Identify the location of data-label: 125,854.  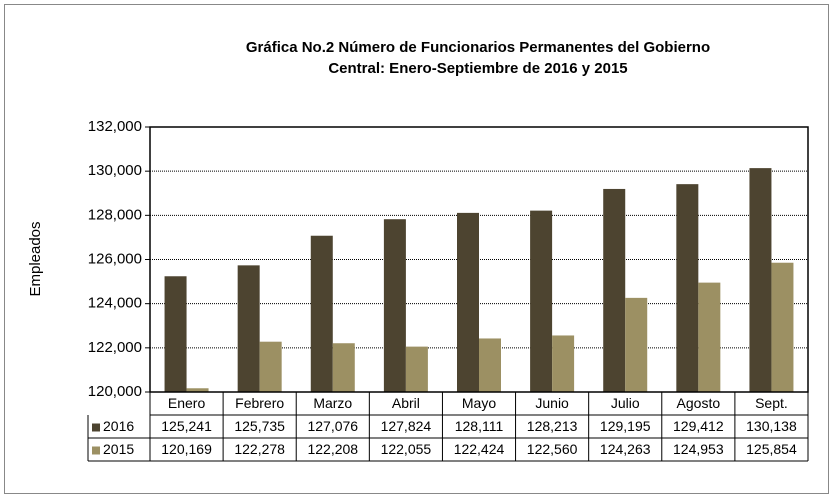
(771, 449).